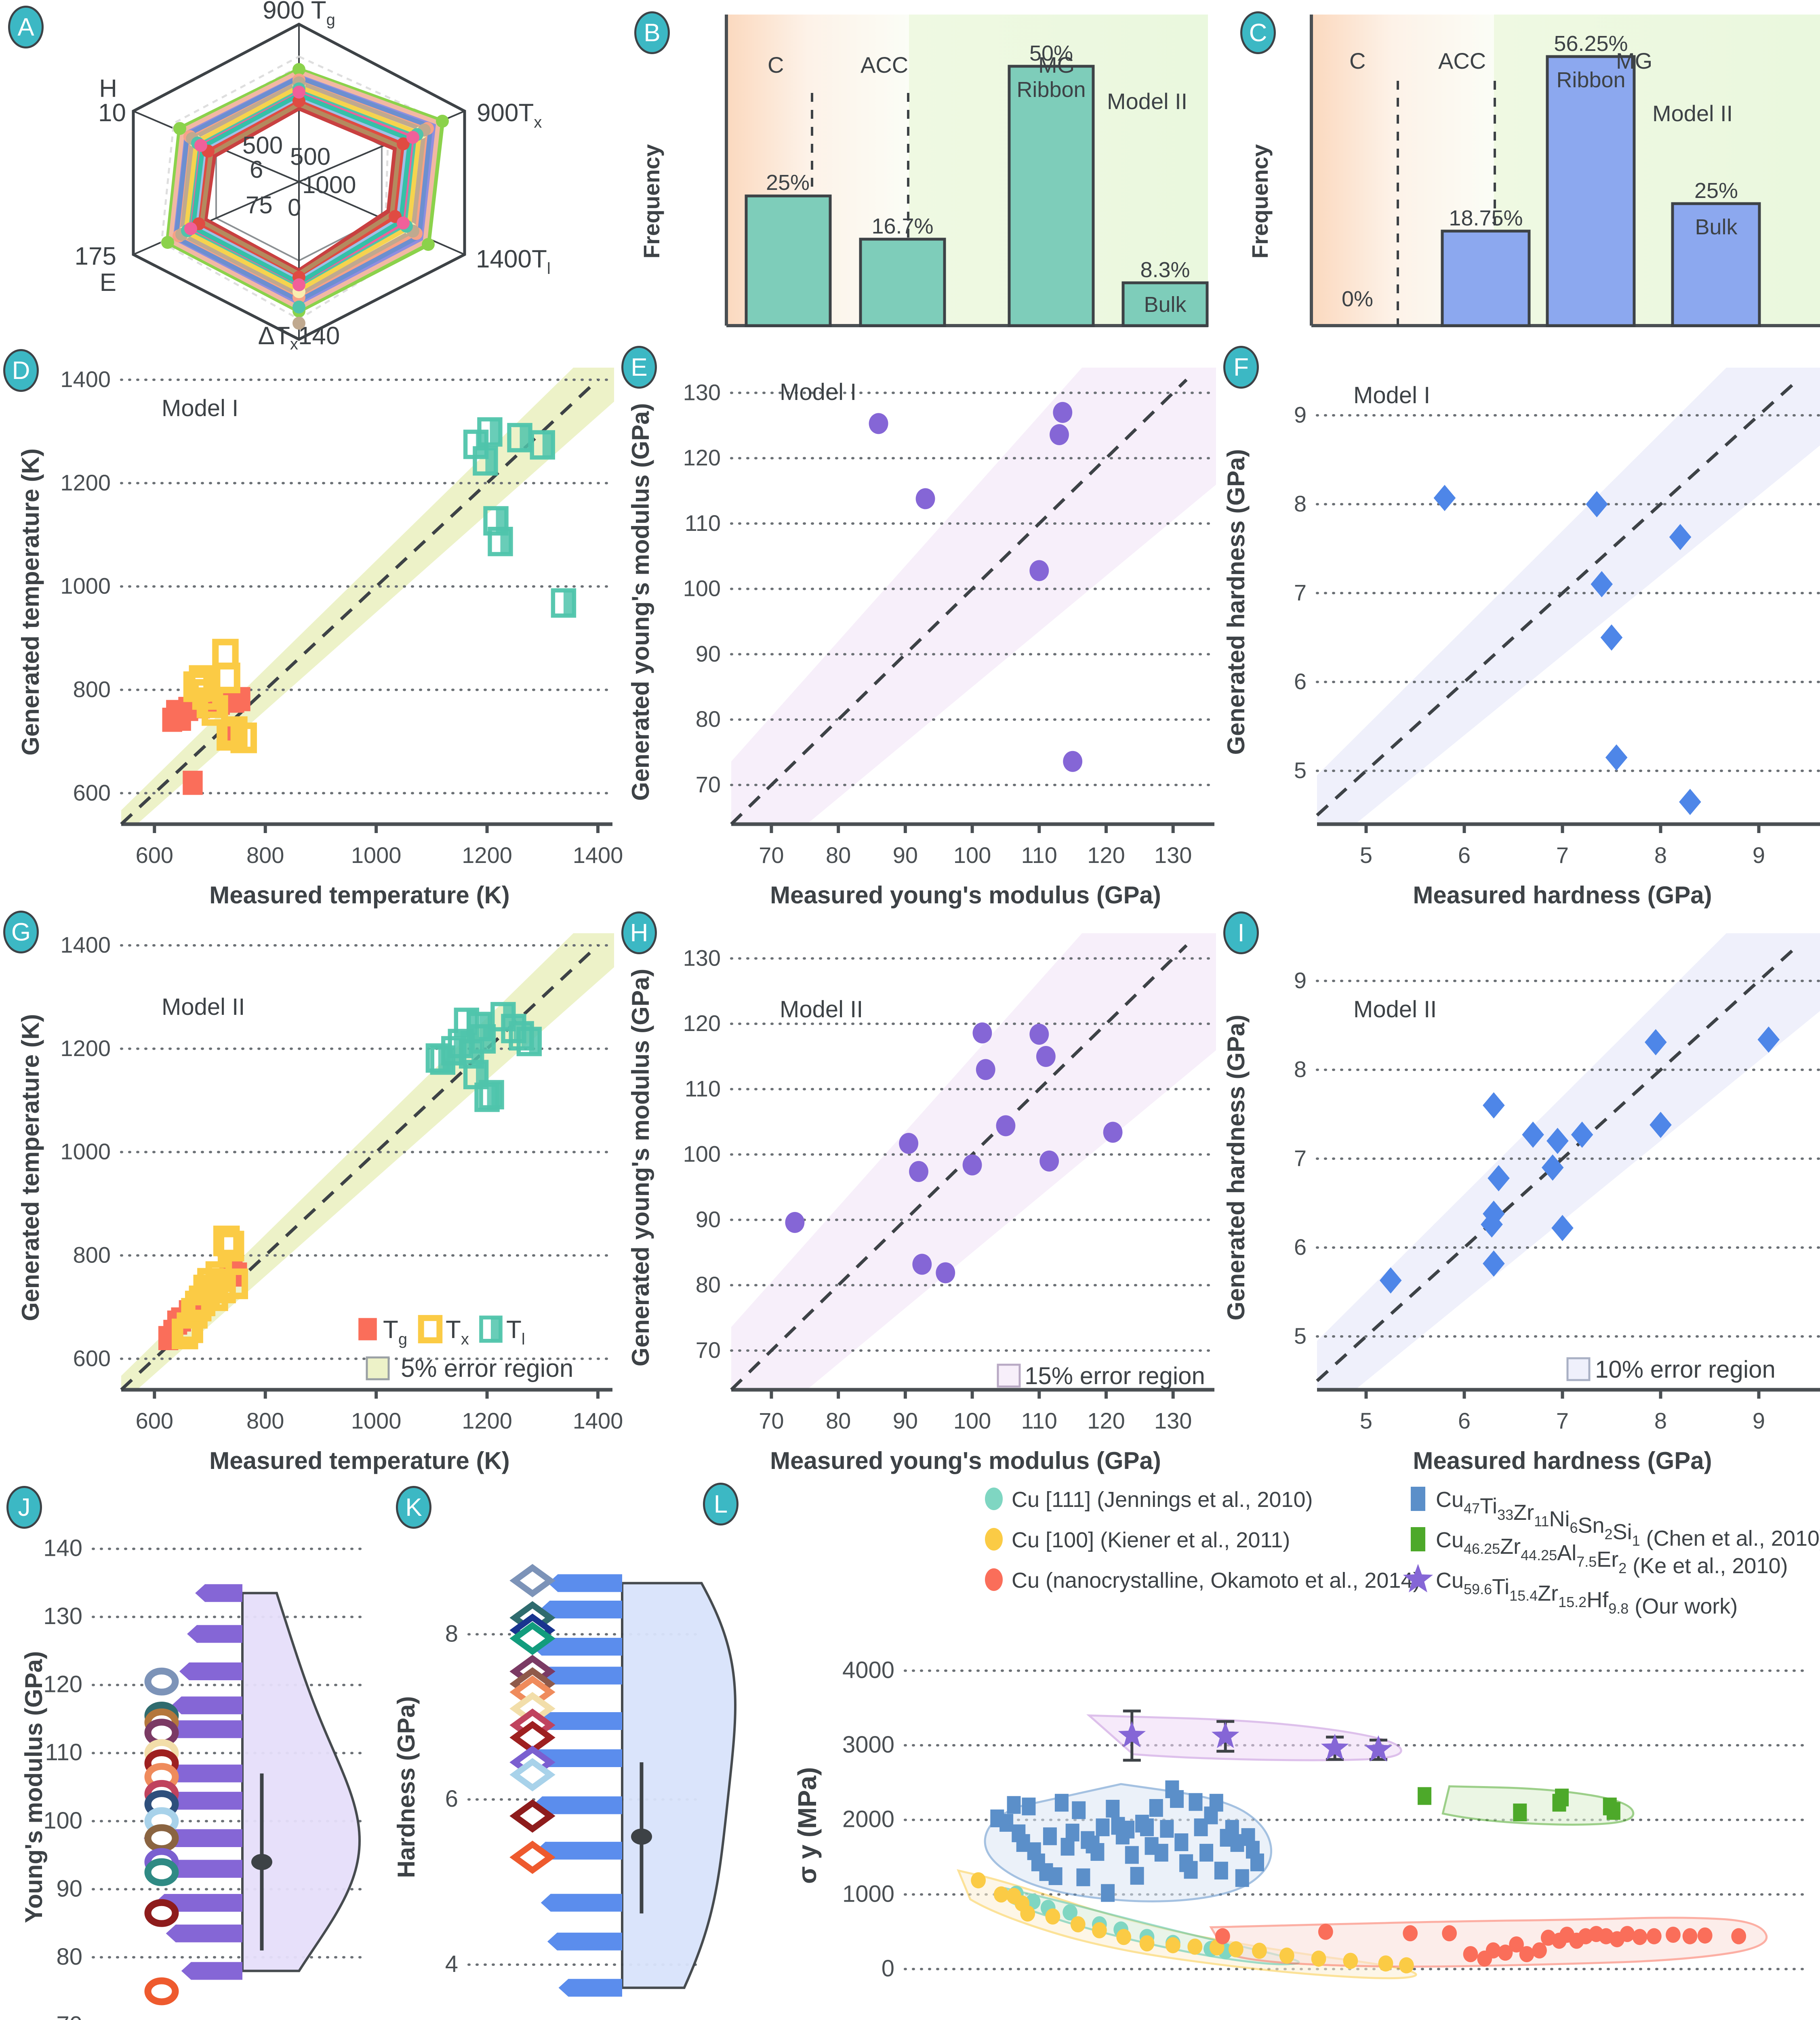 The image size is (1820, 2020). I want to click on ytick-1200: 1200, so click(85, 482).